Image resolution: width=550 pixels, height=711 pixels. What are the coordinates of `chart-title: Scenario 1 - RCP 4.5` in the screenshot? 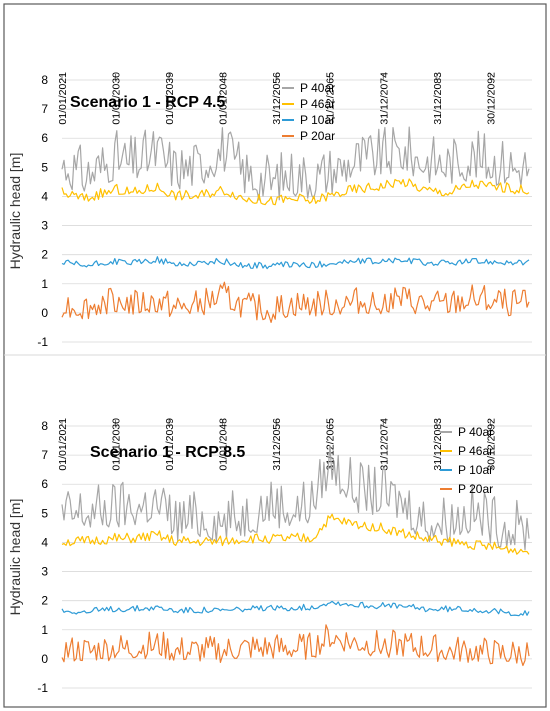 It's located at (147, 102).